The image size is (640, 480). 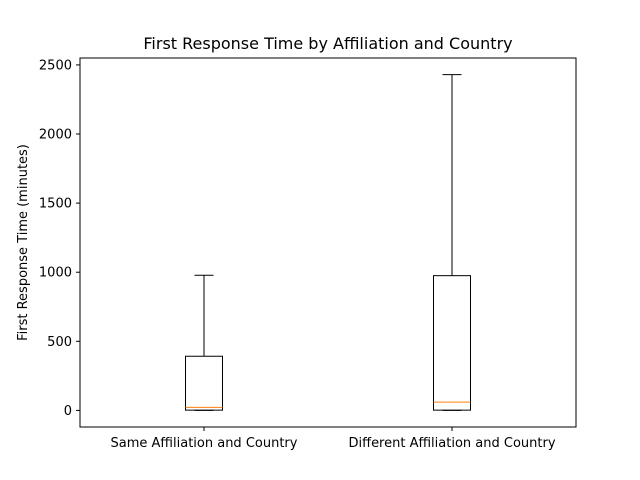 What do you see at coordinates (204, 443) in the screenshot?
I see `x-tick-label: Same Affiliation and Country` at bounding box center [204, 443].